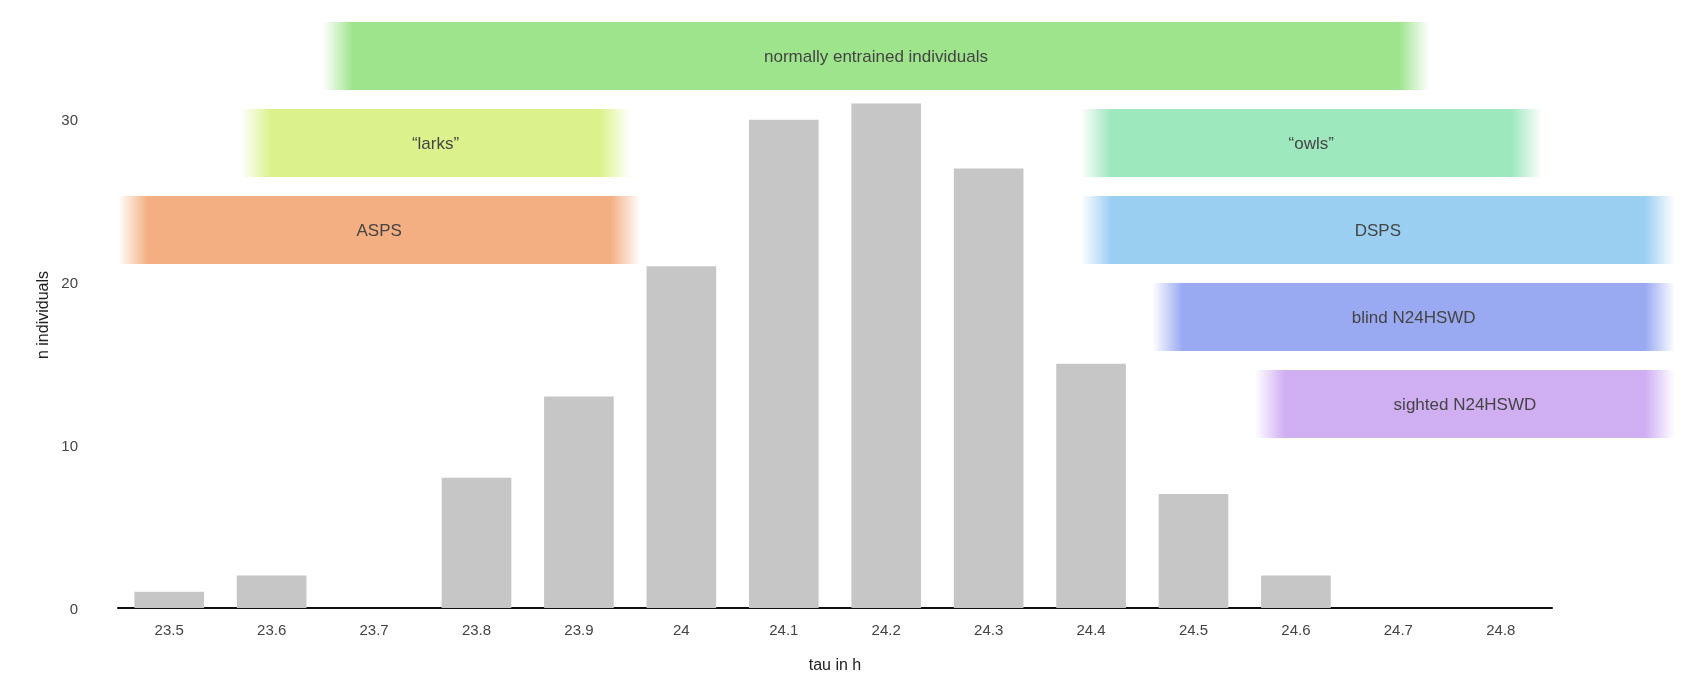 The height and width of the screenshot is (698, 1708). What do you see at coordinates (73, 608) in the screenshot?
I see `y-tick-label: 0` at bounding box center [73, 608].